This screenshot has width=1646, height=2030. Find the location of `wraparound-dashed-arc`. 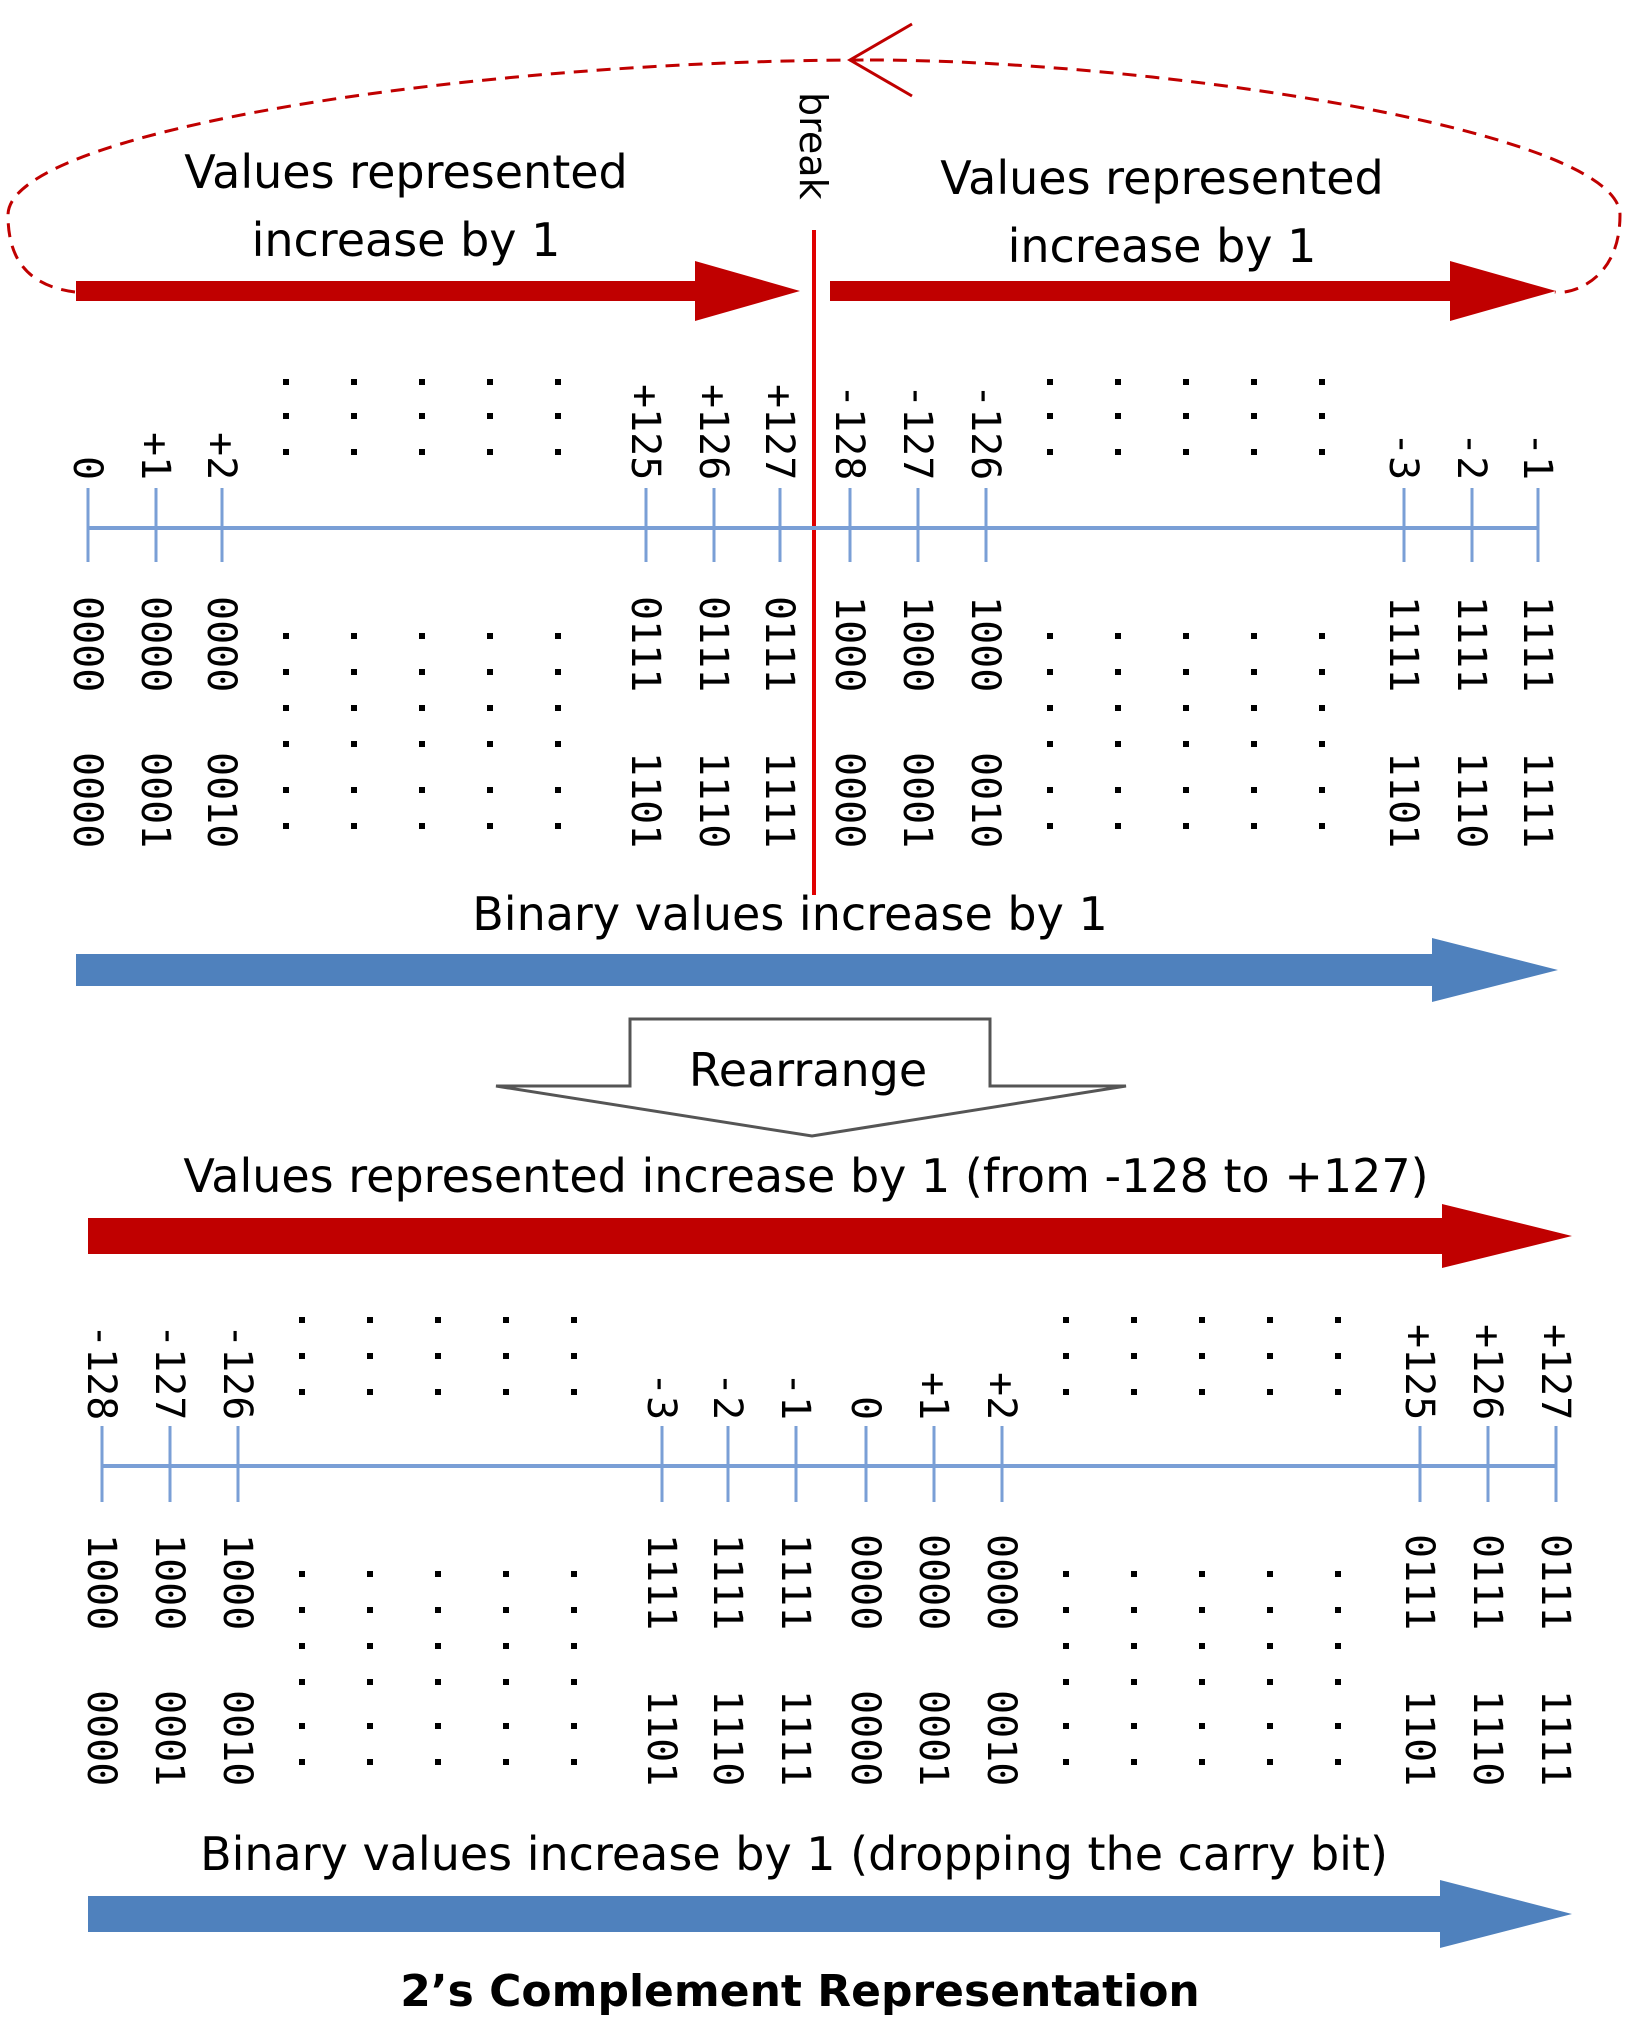

wraparound-dashed-arc is located at coordinates (814, 176).